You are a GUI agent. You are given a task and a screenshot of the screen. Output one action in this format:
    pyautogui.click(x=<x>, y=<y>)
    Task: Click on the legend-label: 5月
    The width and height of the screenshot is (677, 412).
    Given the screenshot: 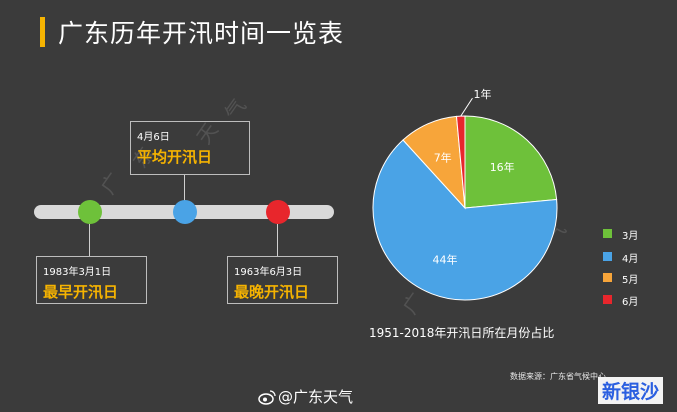 What is the action you would take?
    pyautogui.click(x=630, y=280)
    